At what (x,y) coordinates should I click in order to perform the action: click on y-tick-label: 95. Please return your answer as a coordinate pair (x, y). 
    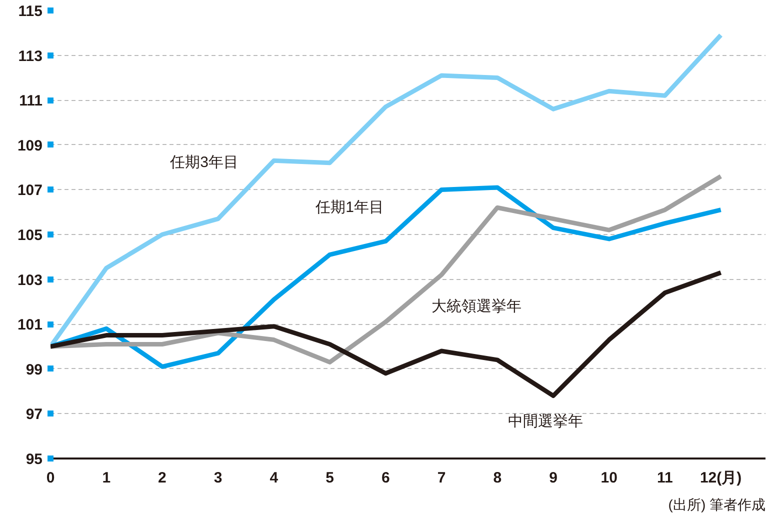
    Looking at the image, I should click on (34, 459).